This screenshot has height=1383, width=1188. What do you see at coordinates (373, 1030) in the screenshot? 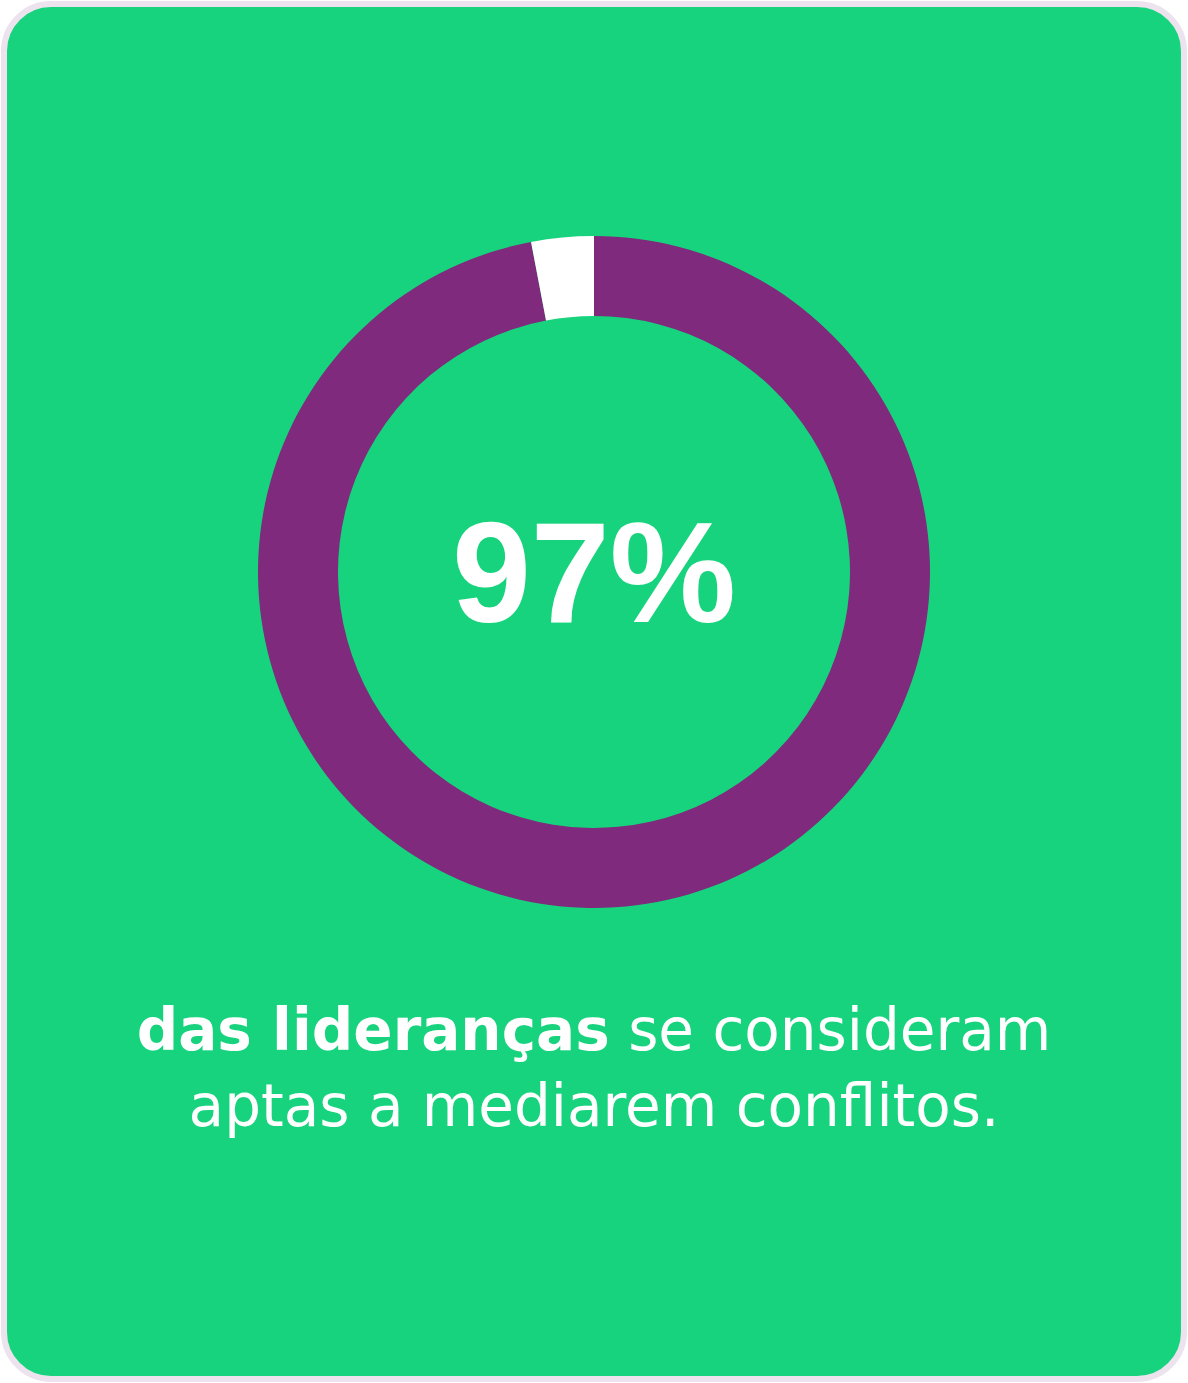
I see `text: das lideranças` at bounding box center [373, 1030].